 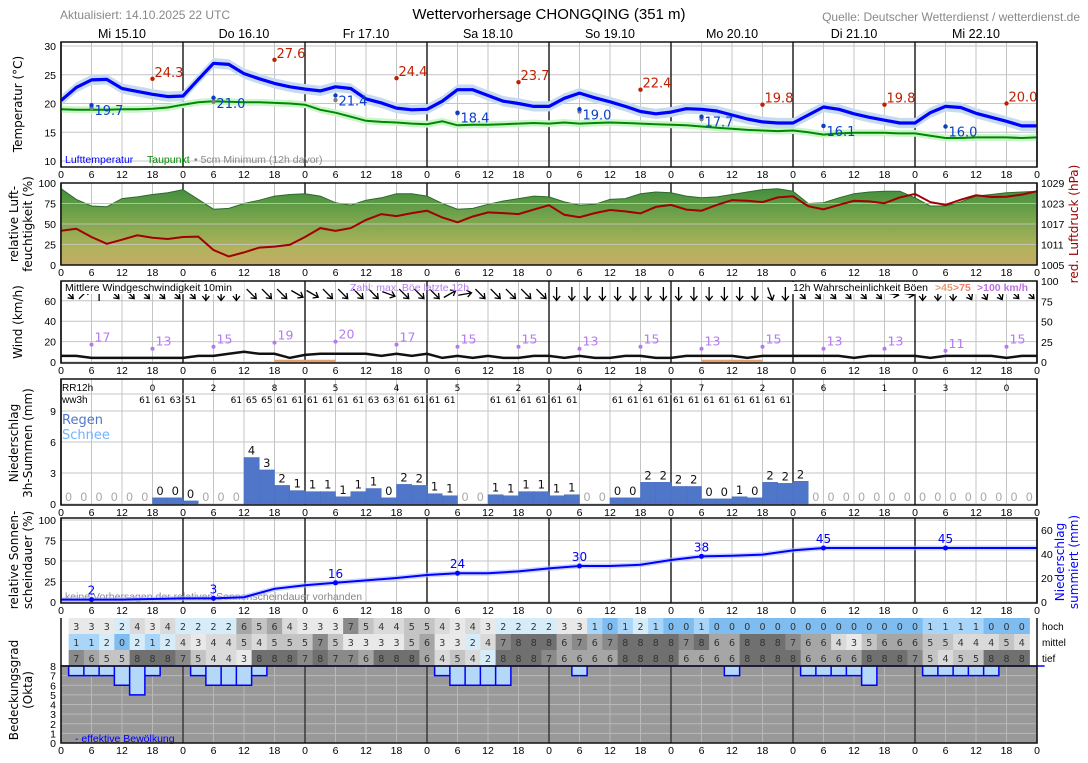 I want to click on minimum-temperature-label: 17.7, so click(x=719, y=123).